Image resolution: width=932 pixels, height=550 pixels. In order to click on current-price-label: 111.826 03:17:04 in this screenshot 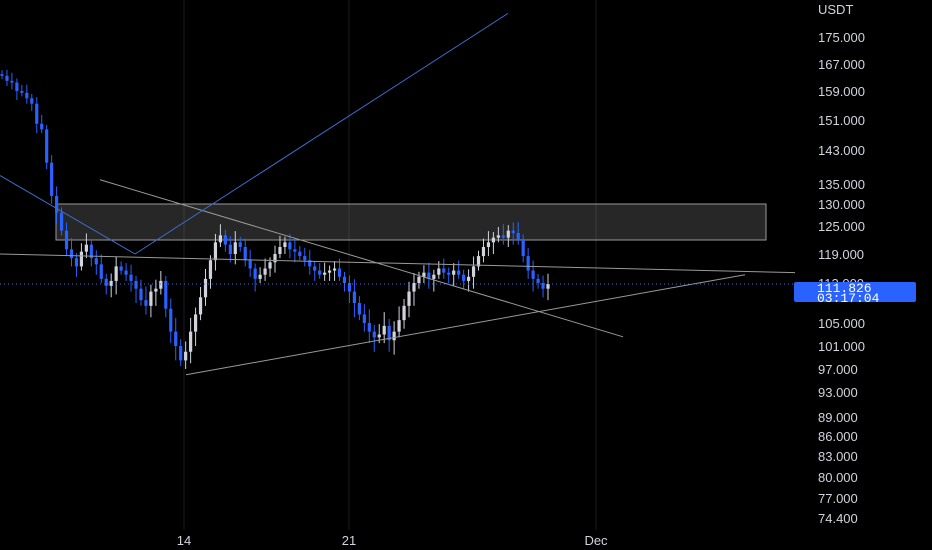, I will do `click(855, 293)`.